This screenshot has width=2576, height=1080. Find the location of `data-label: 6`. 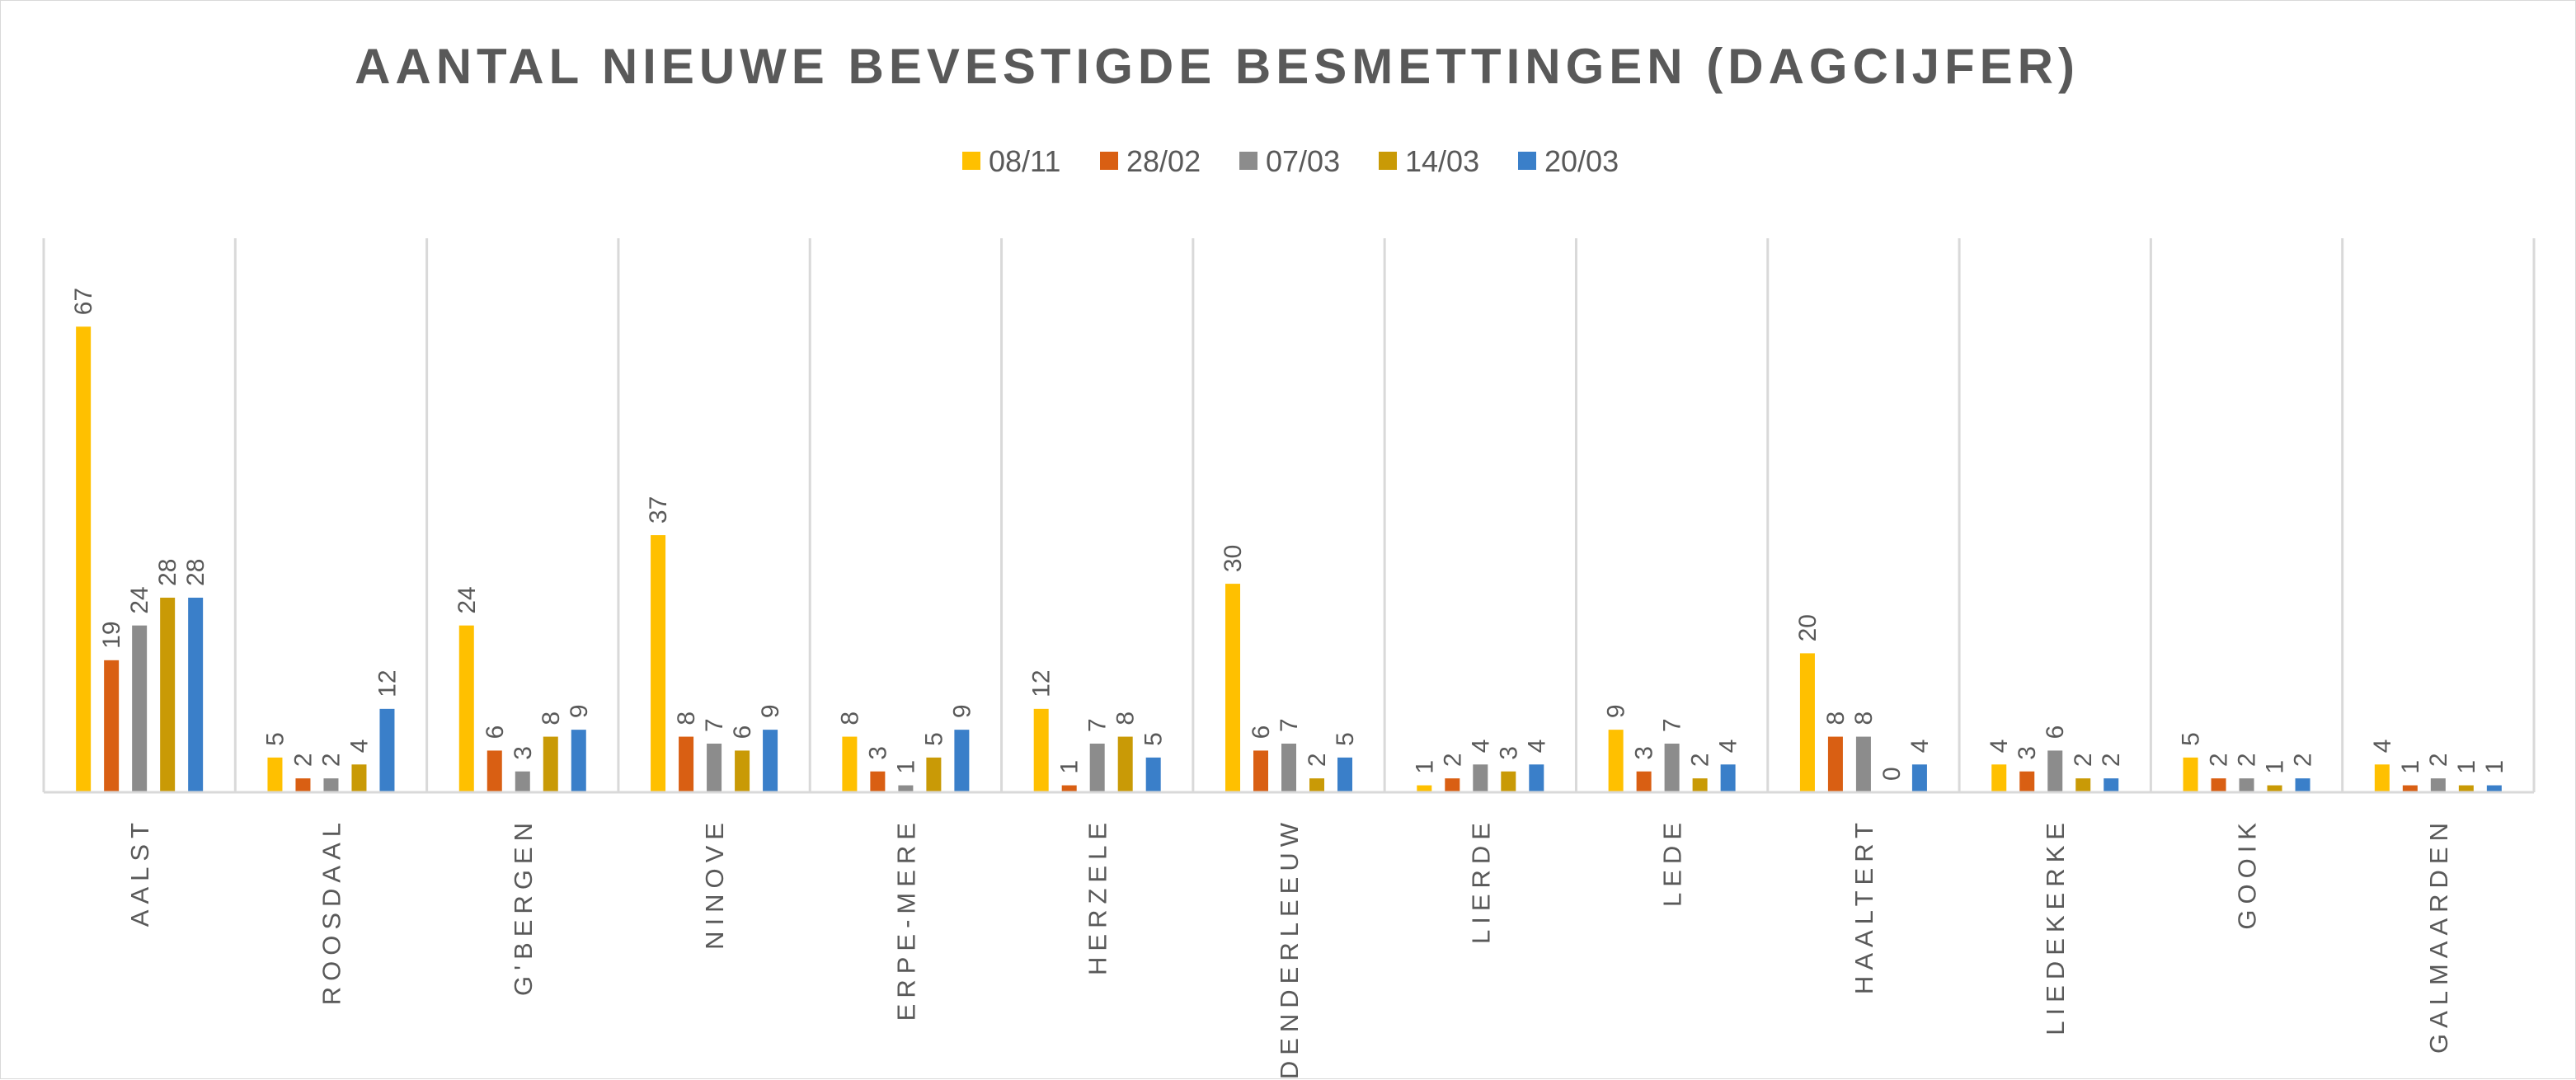

data-label: 6 is located at coordinates (495, 733).